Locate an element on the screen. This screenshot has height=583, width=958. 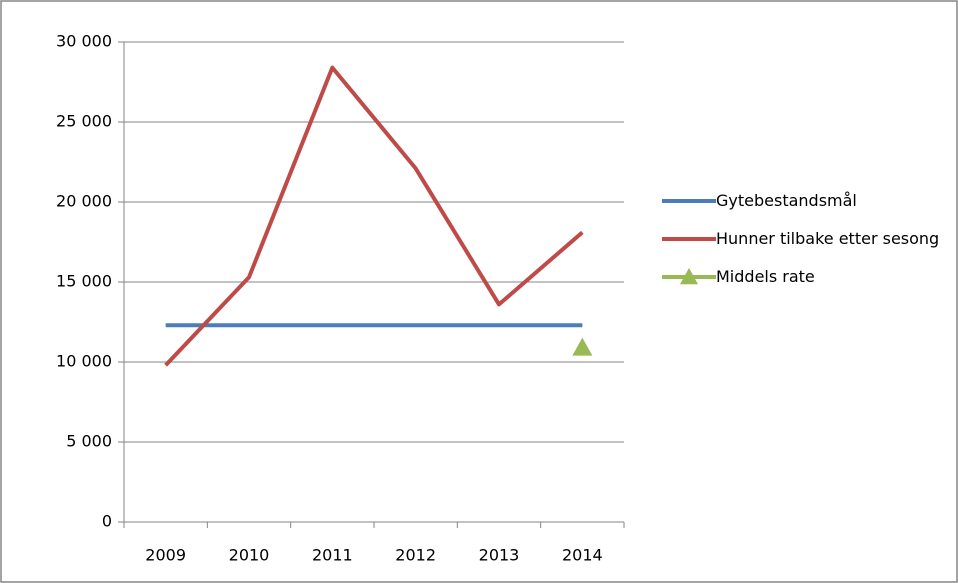
y-tick-label: 25 000 is located at coordinates (84, 121).